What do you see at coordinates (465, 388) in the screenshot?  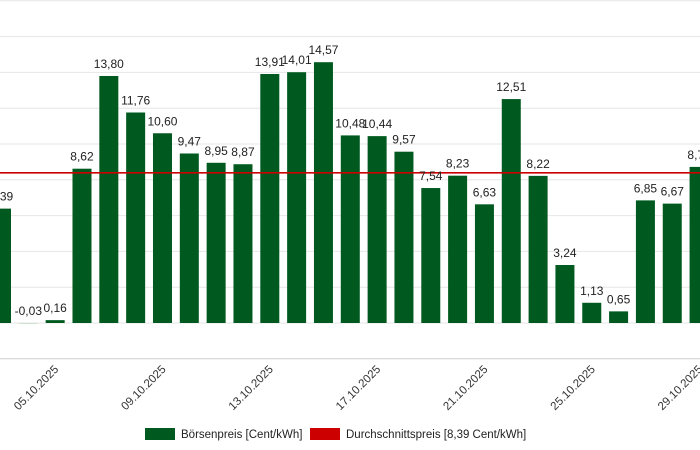 I see `x-tick-label: 21.10.2025` at bounding box center [465, 388].